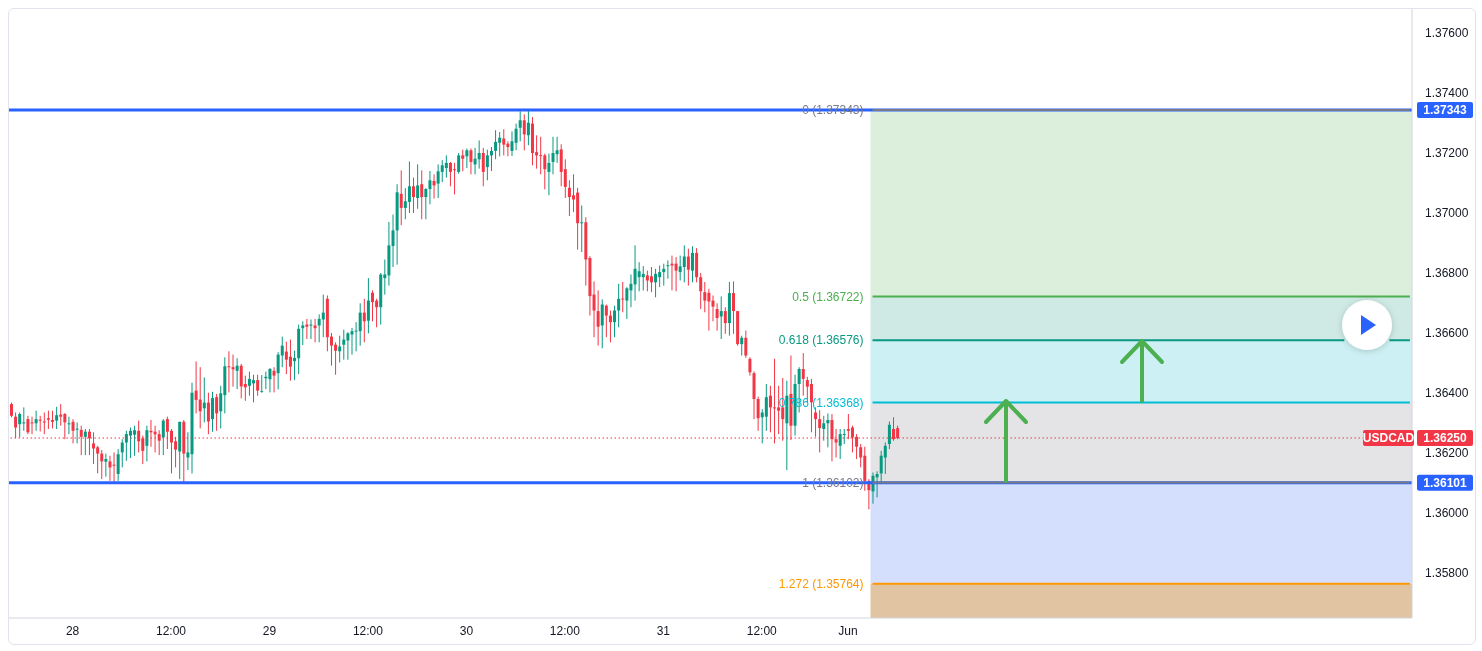 The image size is (1482, 651). What do you see at coordinates (1447, 573) in the screenshot?
I see `y-tick-label: 1.35800` at bounding box center [1447, 573].